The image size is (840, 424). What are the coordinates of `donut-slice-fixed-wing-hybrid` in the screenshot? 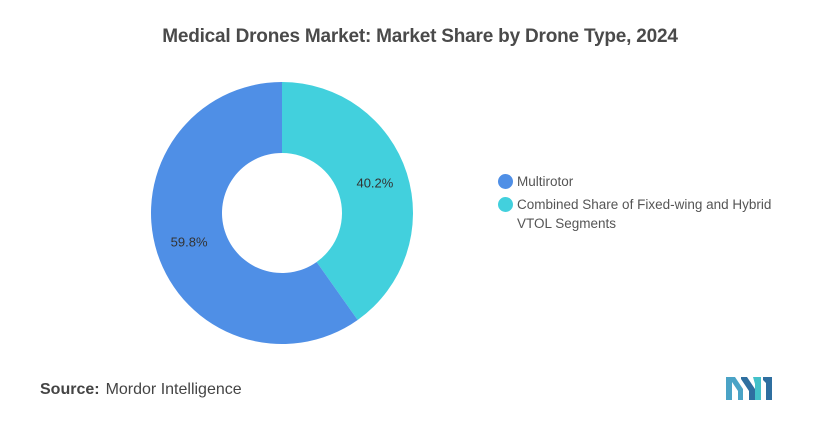 It's located at (347, 201).